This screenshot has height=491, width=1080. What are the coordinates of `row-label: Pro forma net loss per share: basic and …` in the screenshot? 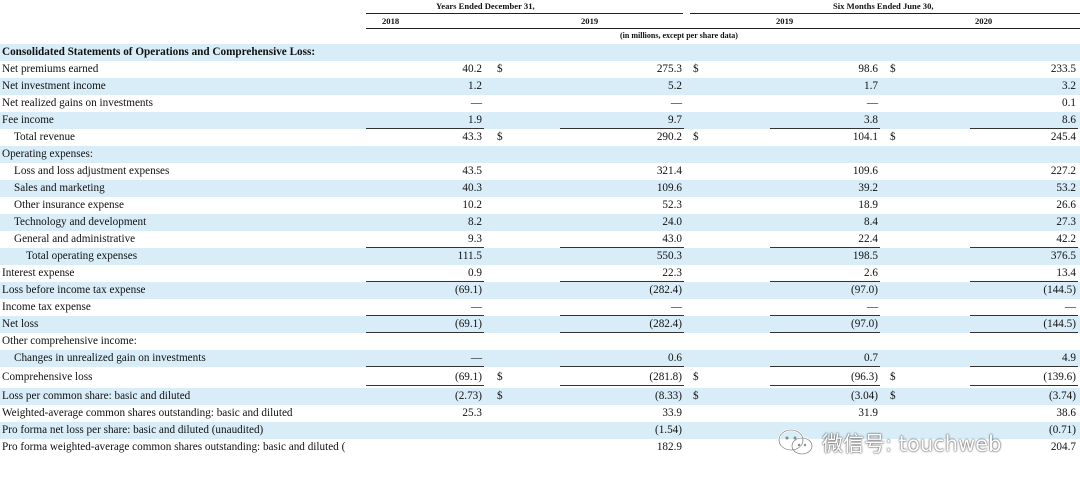 It's located at (133, 430).